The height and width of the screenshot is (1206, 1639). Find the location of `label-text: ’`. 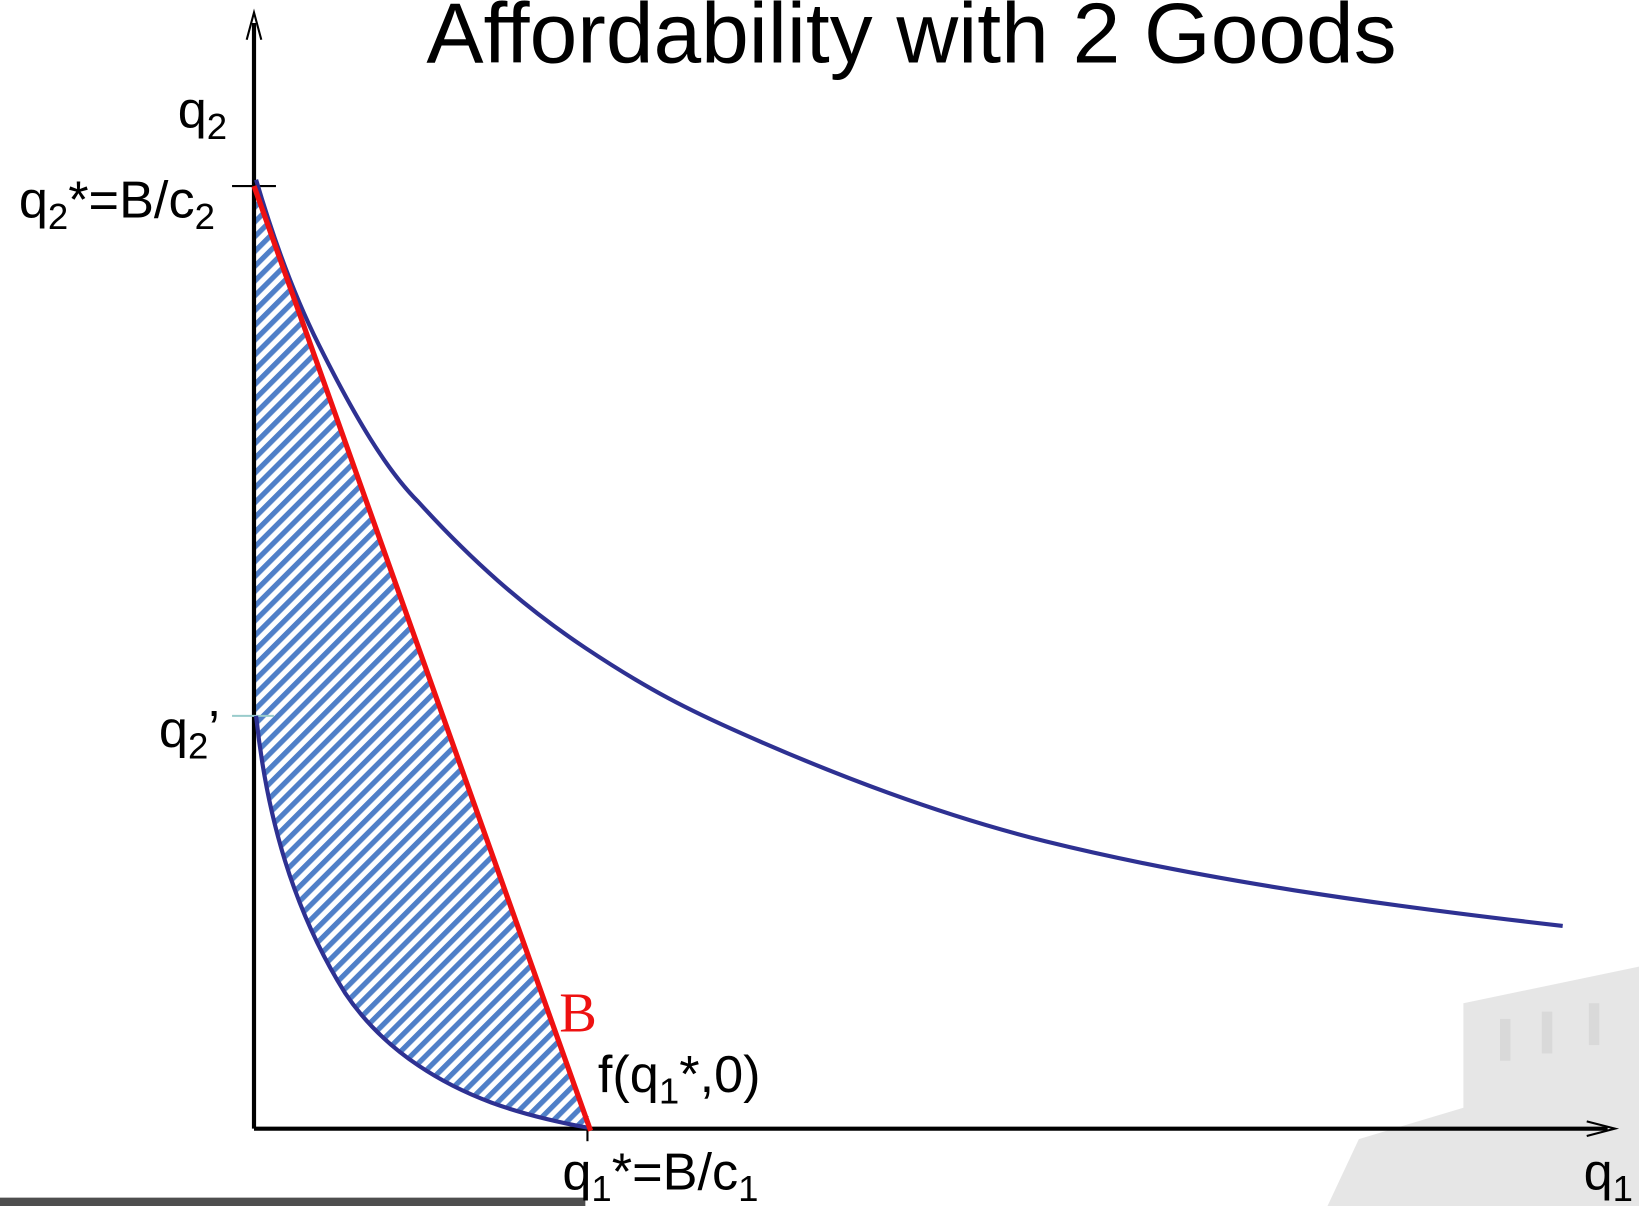

label-text: ’ is located at coordinates (214, 730).